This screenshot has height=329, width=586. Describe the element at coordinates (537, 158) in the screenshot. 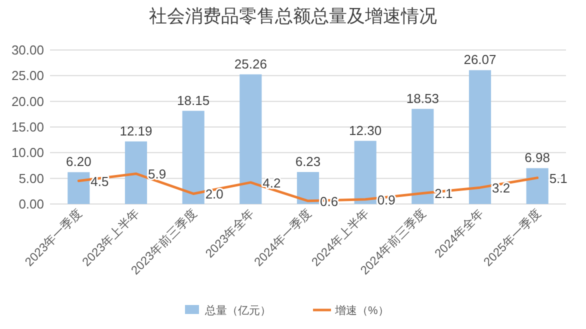

I see `data-label: 6.98` at that location.